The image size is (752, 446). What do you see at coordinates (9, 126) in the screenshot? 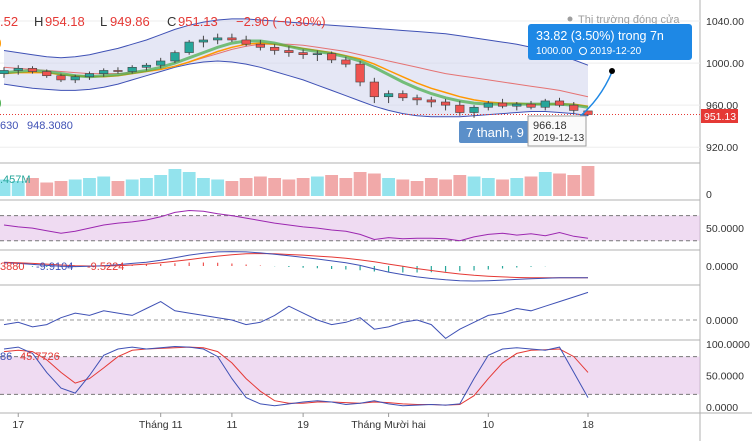
I see `ma-value-label: 630` at bounding box center [9, 126].